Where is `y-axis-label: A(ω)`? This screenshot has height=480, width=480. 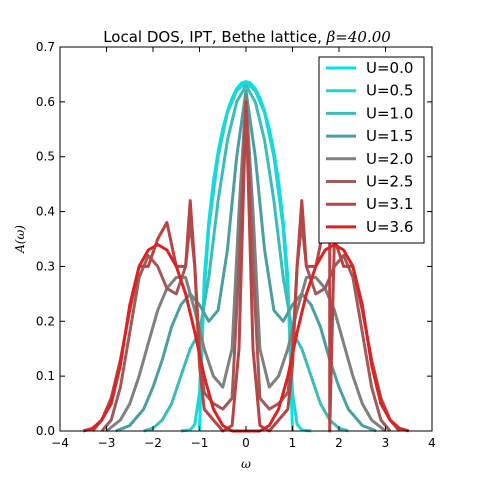 y-axis-label: A(ω) is located at coordinates (20, 239).